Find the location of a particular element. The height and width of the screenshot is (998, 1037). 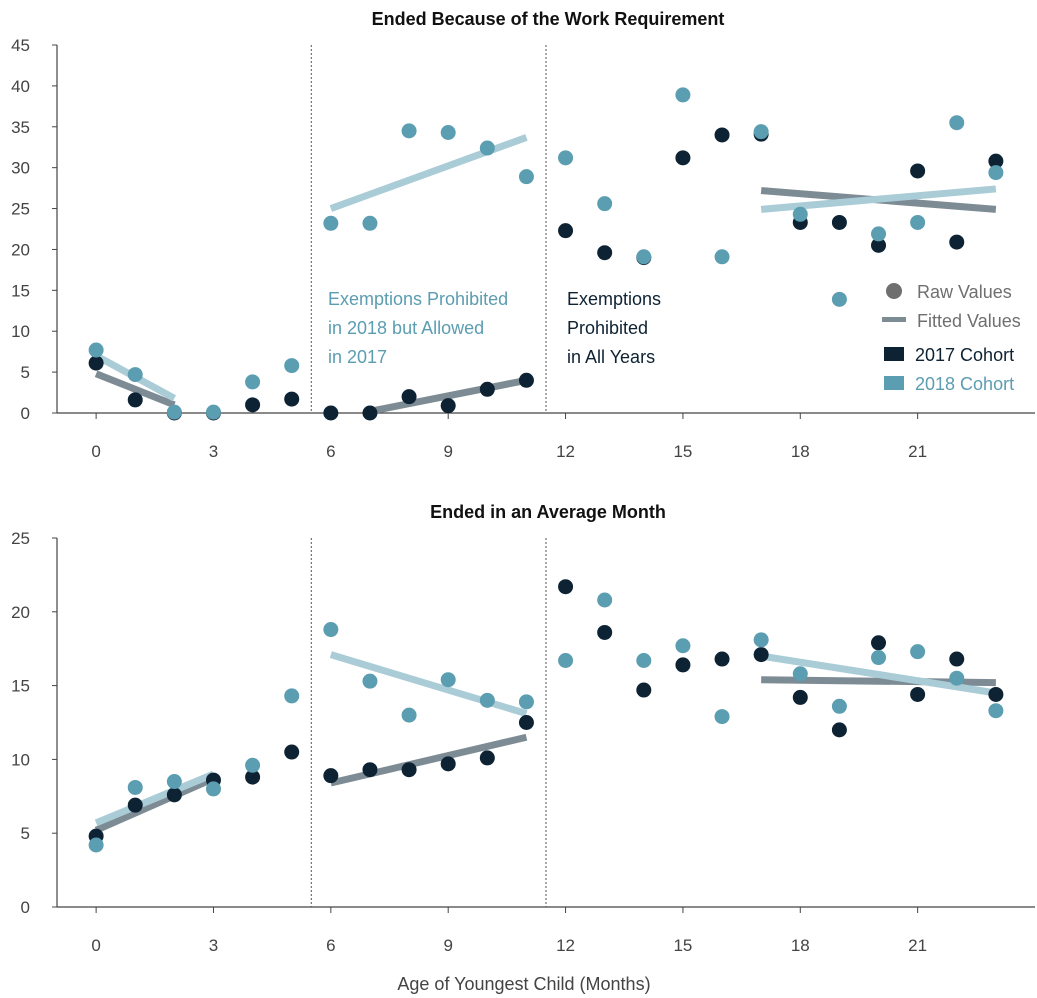

x-tick-label: 3 is located at coordinates (213, 451).